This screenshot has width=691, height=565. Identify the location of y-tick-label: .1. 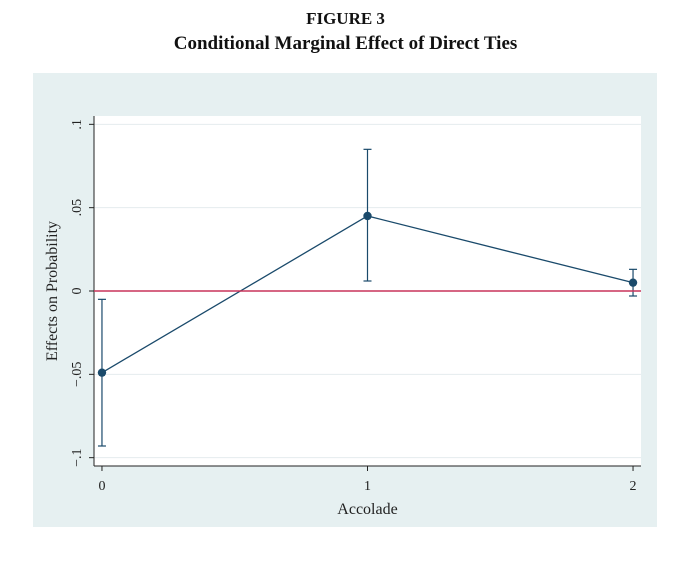
(77, 124).